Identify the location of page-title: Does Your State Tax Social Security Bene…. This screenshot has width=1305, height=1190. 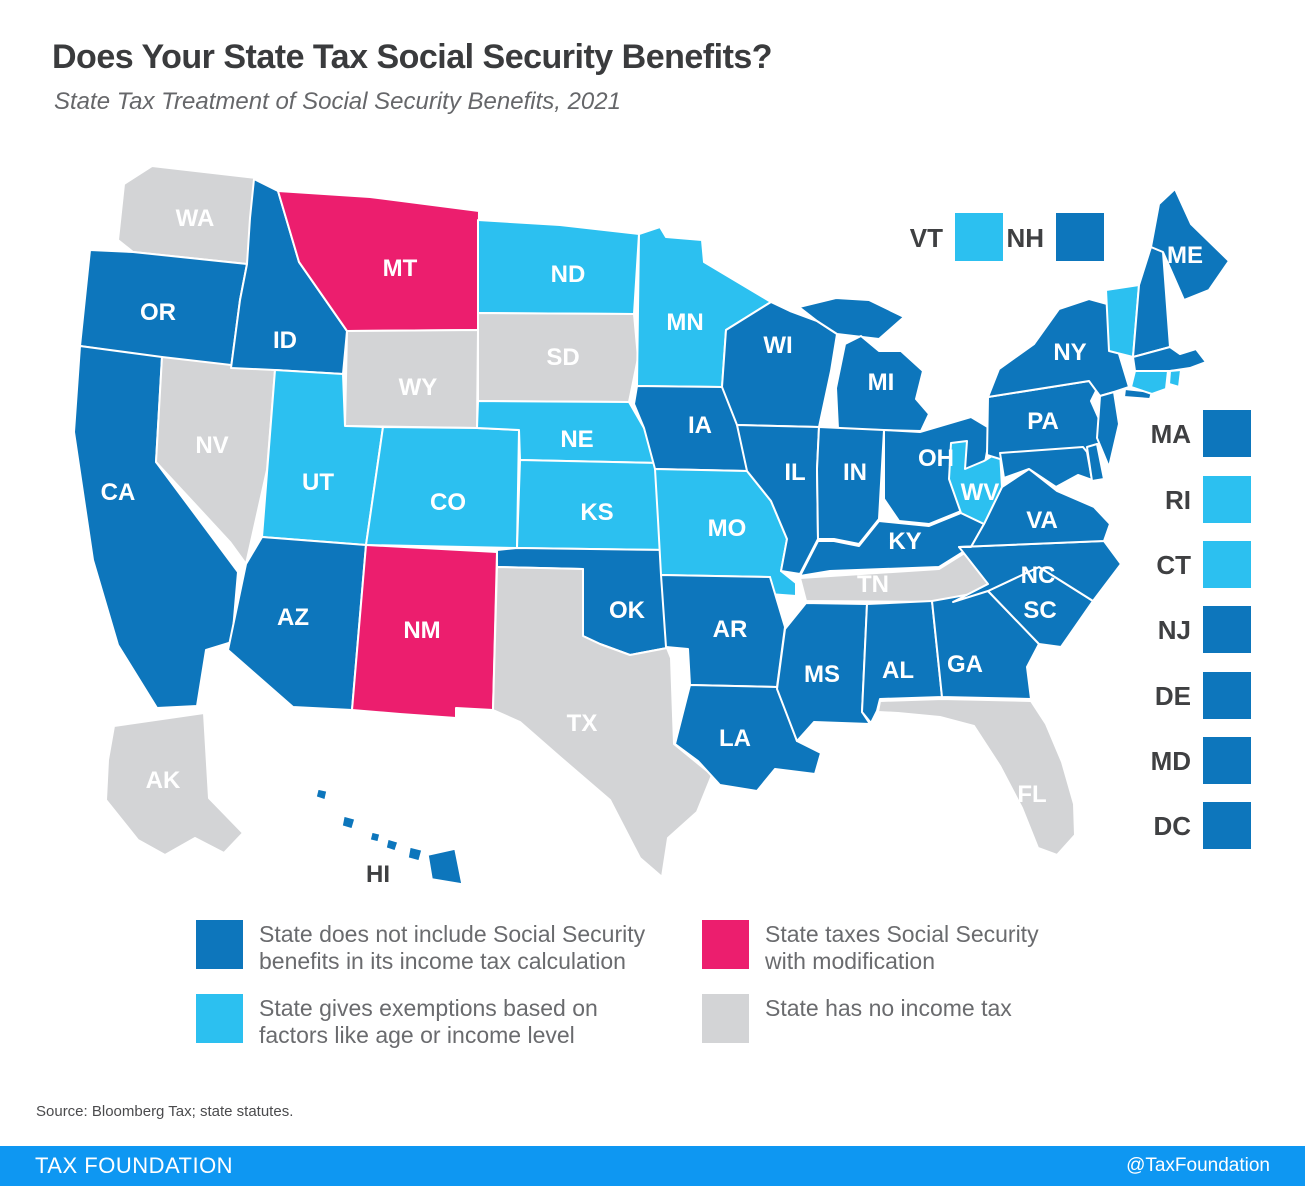
(412, 57).